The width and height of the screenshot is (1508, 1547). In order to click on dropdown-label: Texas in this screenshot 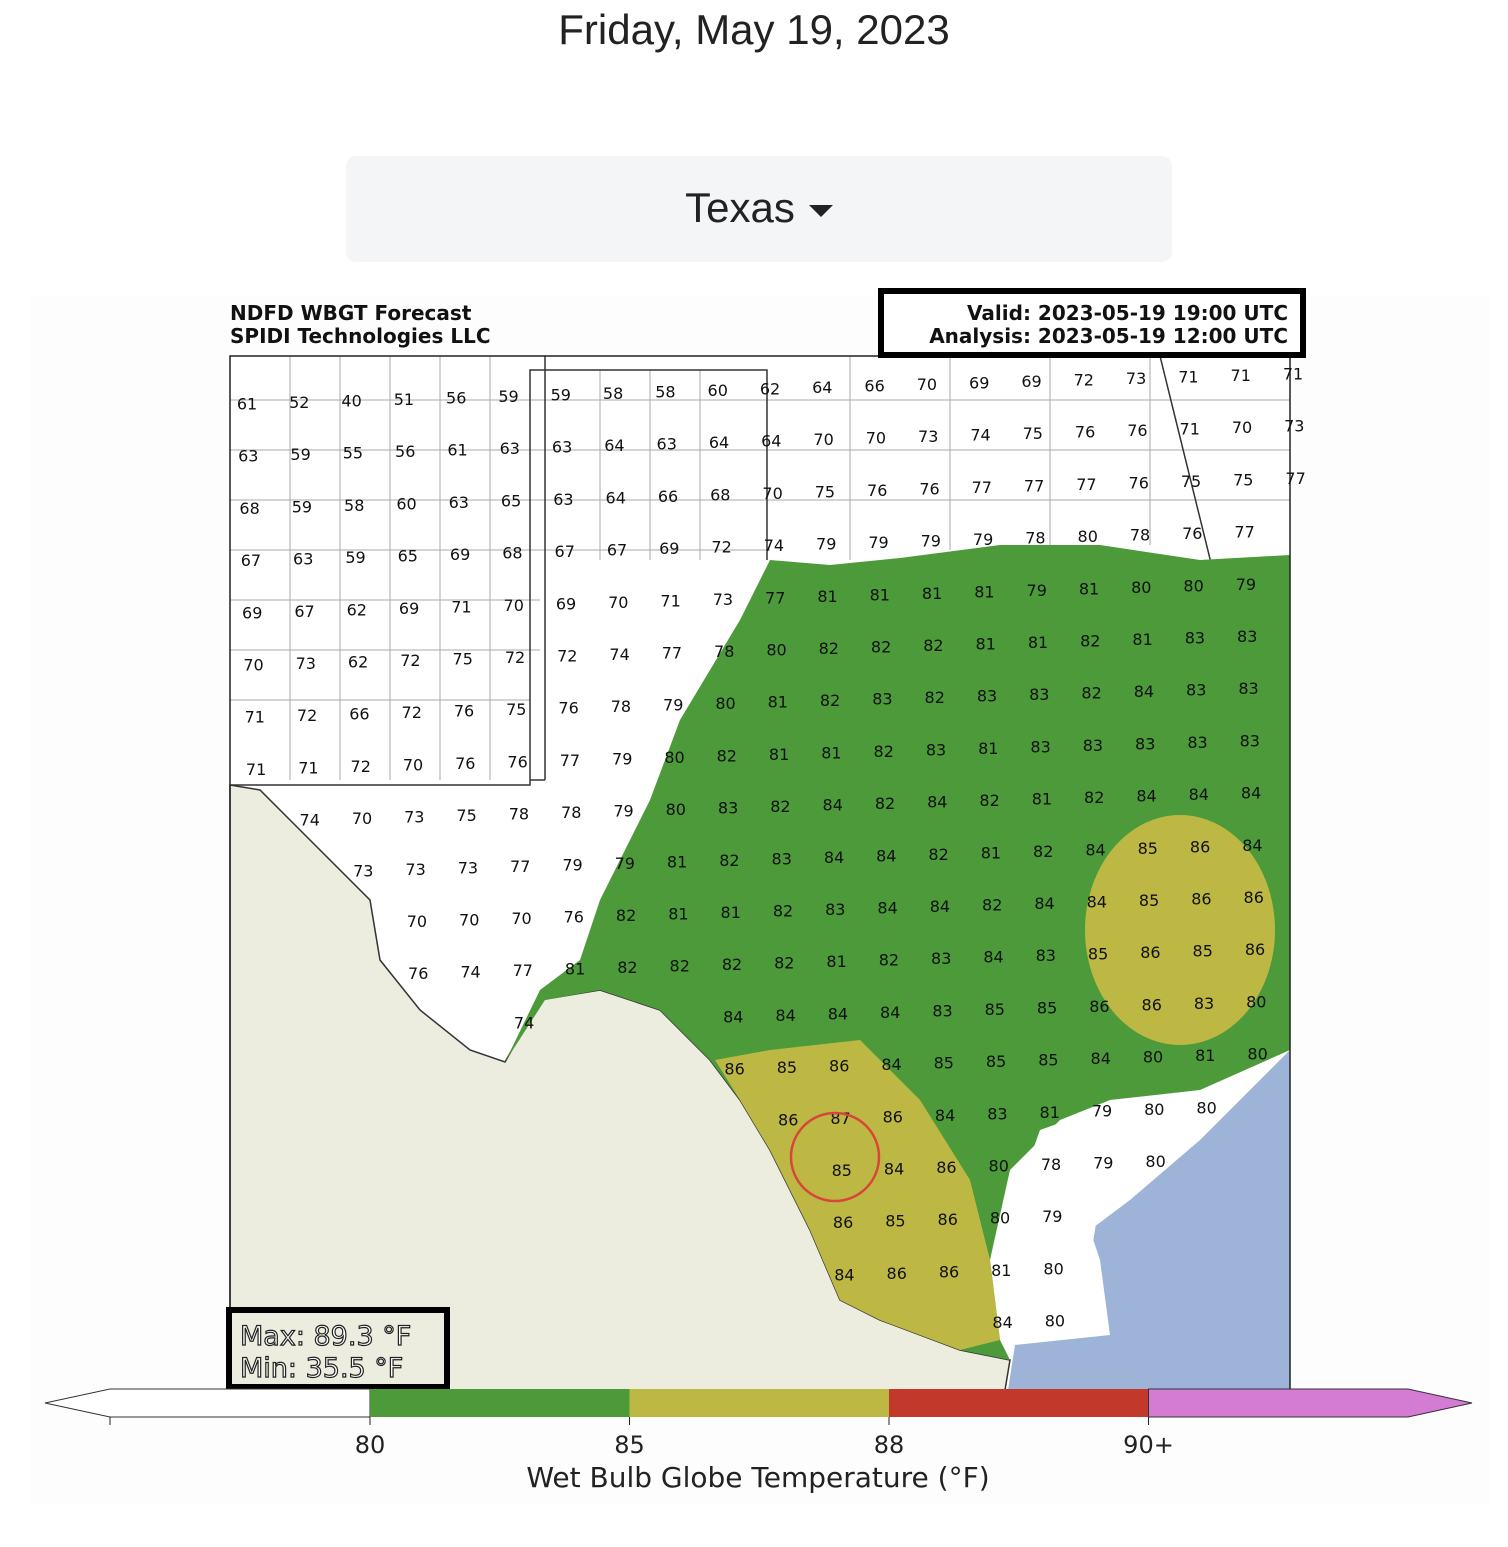, I will do `click(759, 208)`.